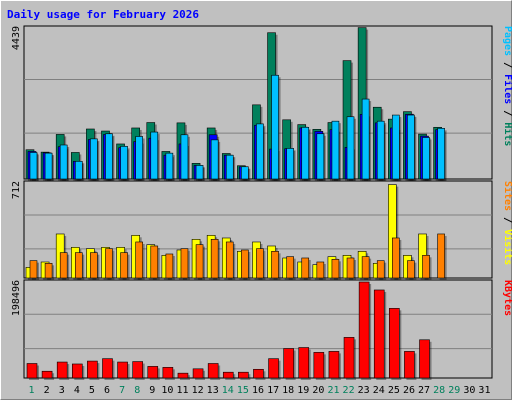  I want to click on x-tick-label-4: 4, so click(77, 390).